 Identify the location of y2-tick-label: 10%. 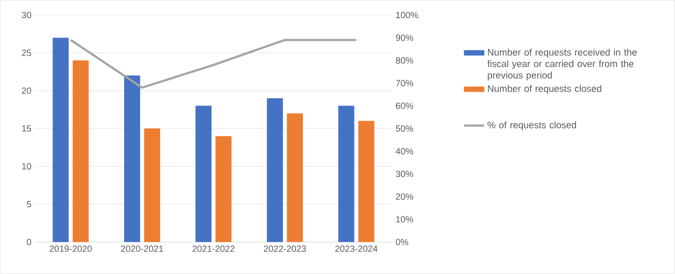
(405, 219).